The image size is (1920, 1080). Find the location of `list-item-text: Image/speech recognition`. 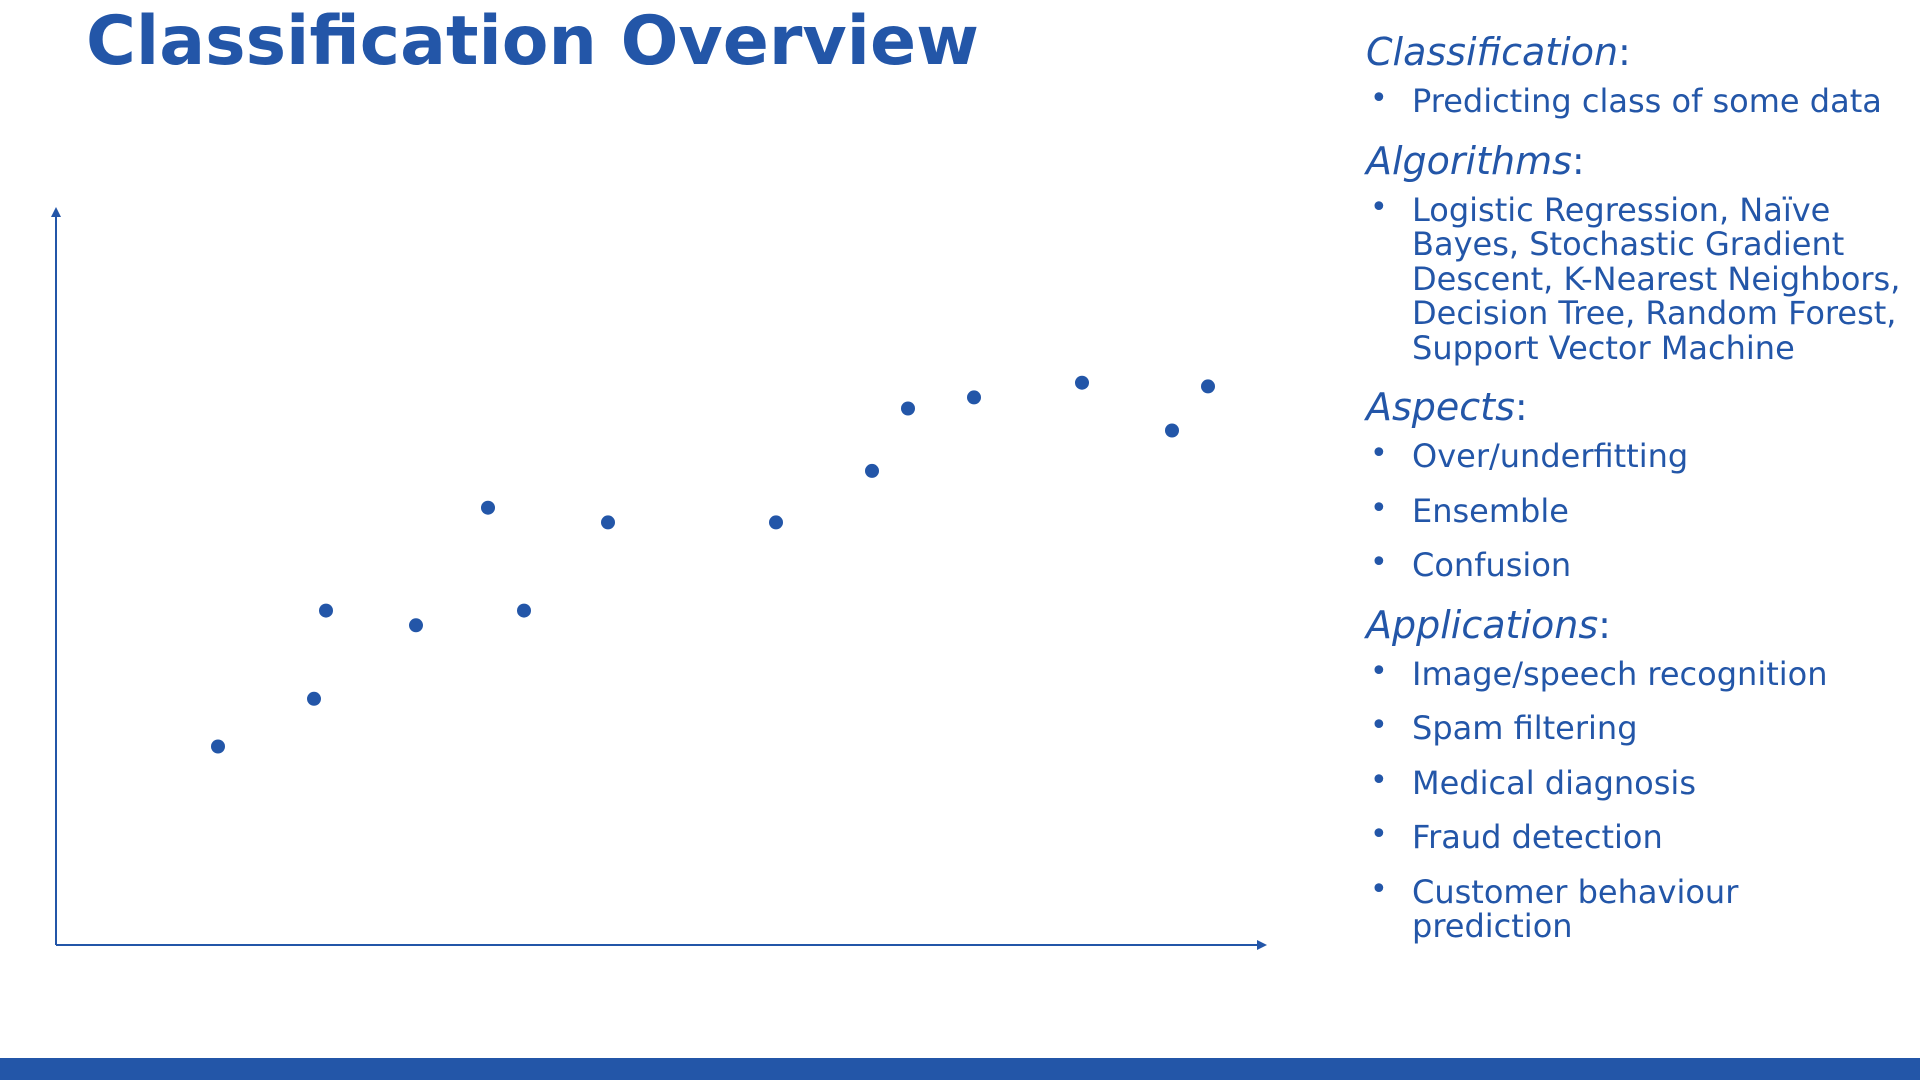

list-item-text: Image/speech recognition is located at coordinates (1620, 673).